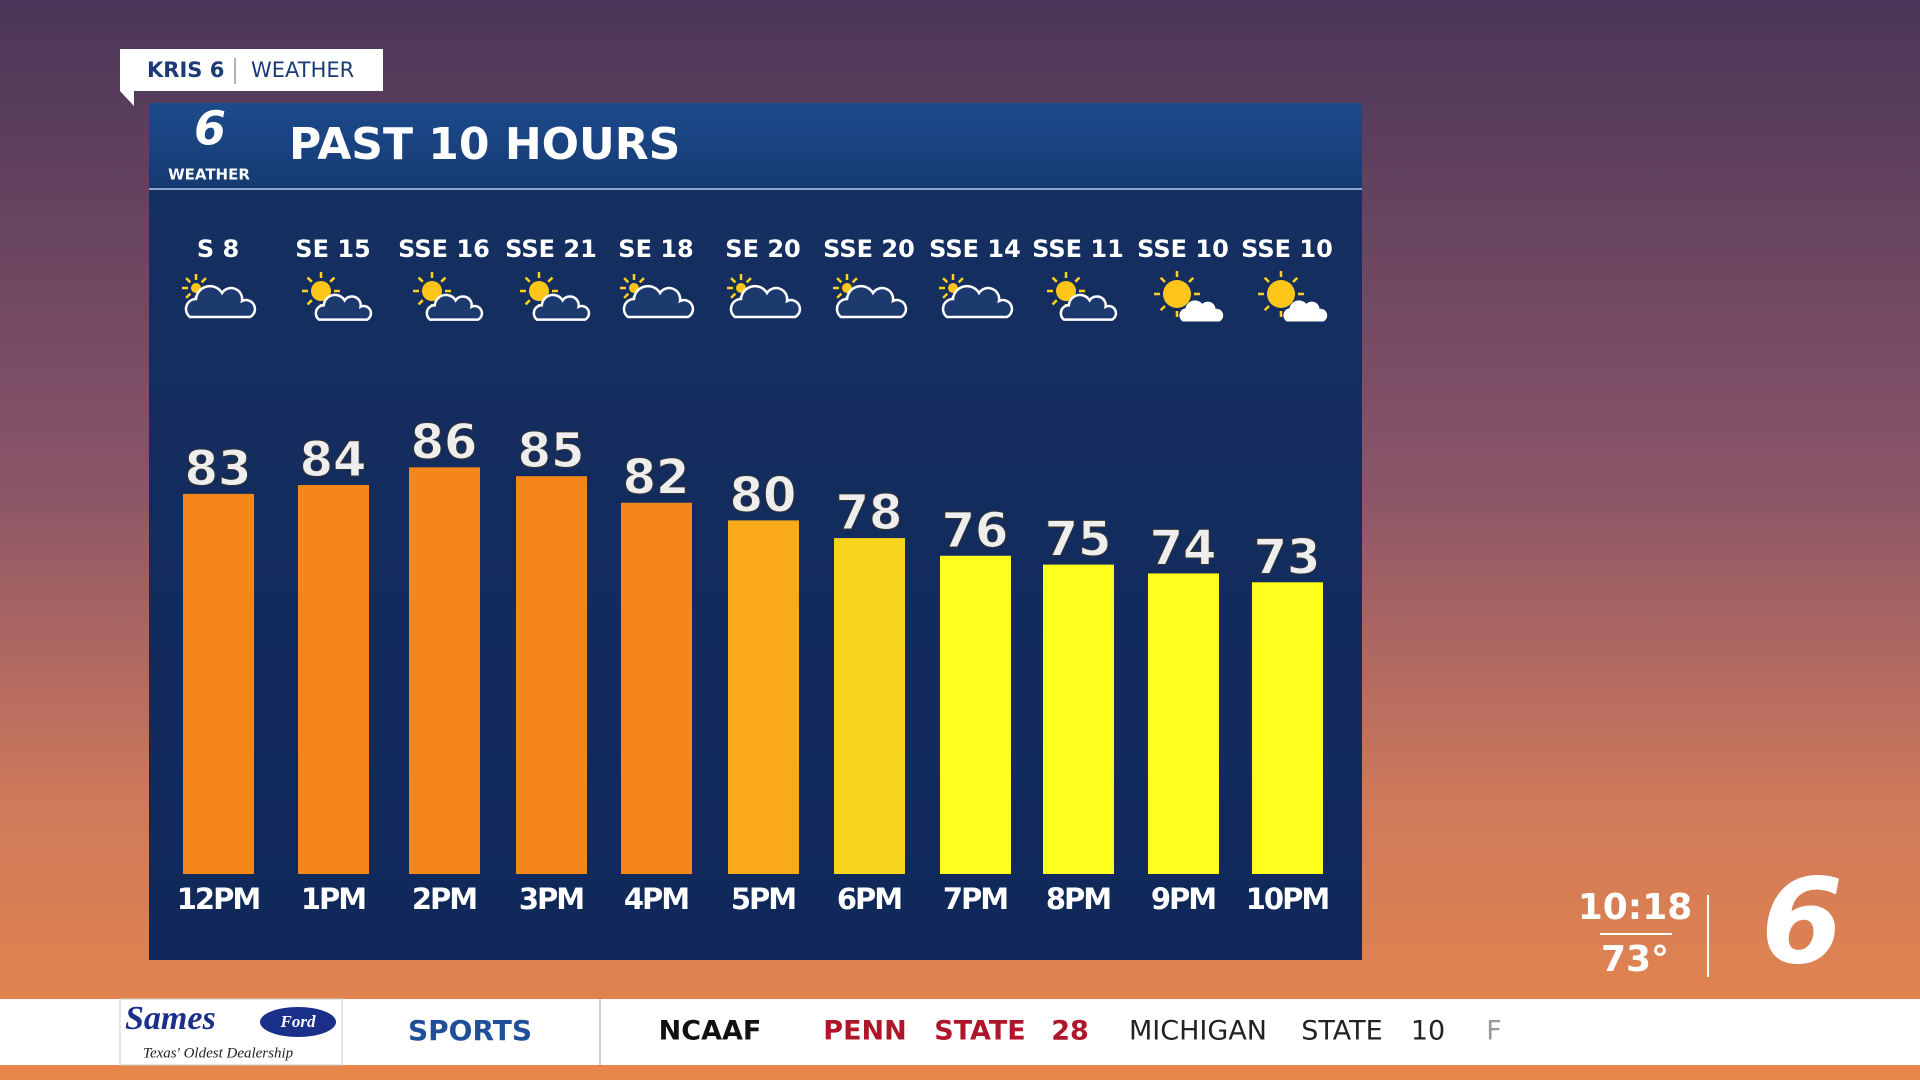 The height and width of the screenshot is (1080, 1920). Describe the element at coordinates (1287, 557) in the screenshot. I see `value-label: 73` at that location.